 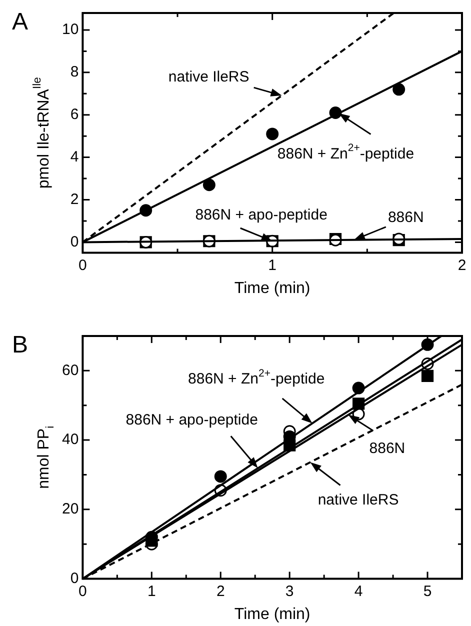 I want to click on chart-title: A, so click(x=20, y=22).